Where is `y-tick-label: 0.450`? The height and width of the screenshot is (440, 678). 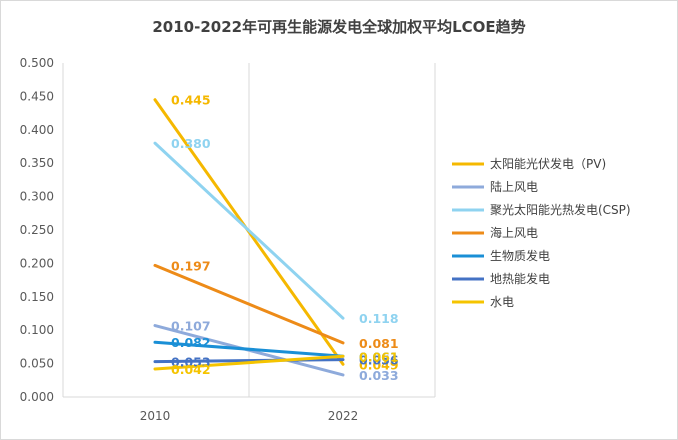 y-tick-label: 0.450 is located at coordinates (37, 96).